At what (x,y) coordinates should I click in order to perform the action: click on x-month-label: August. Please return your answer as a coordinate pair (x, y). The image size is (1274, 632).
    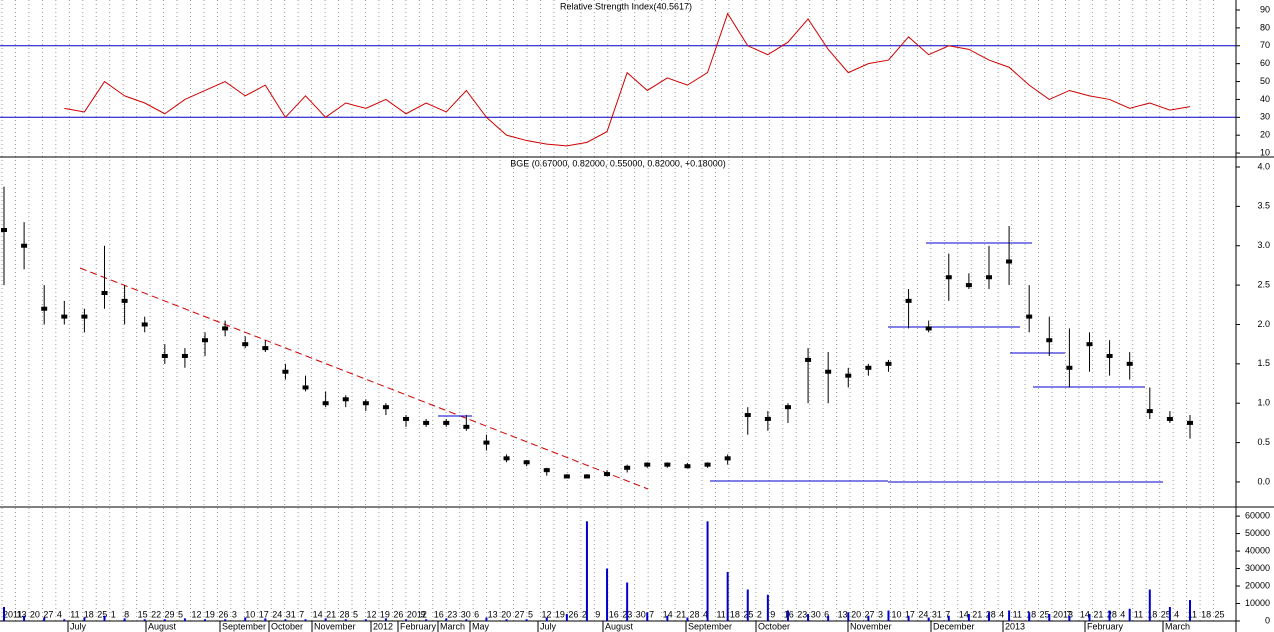
    Looking at the image, I should click on (619, 626).